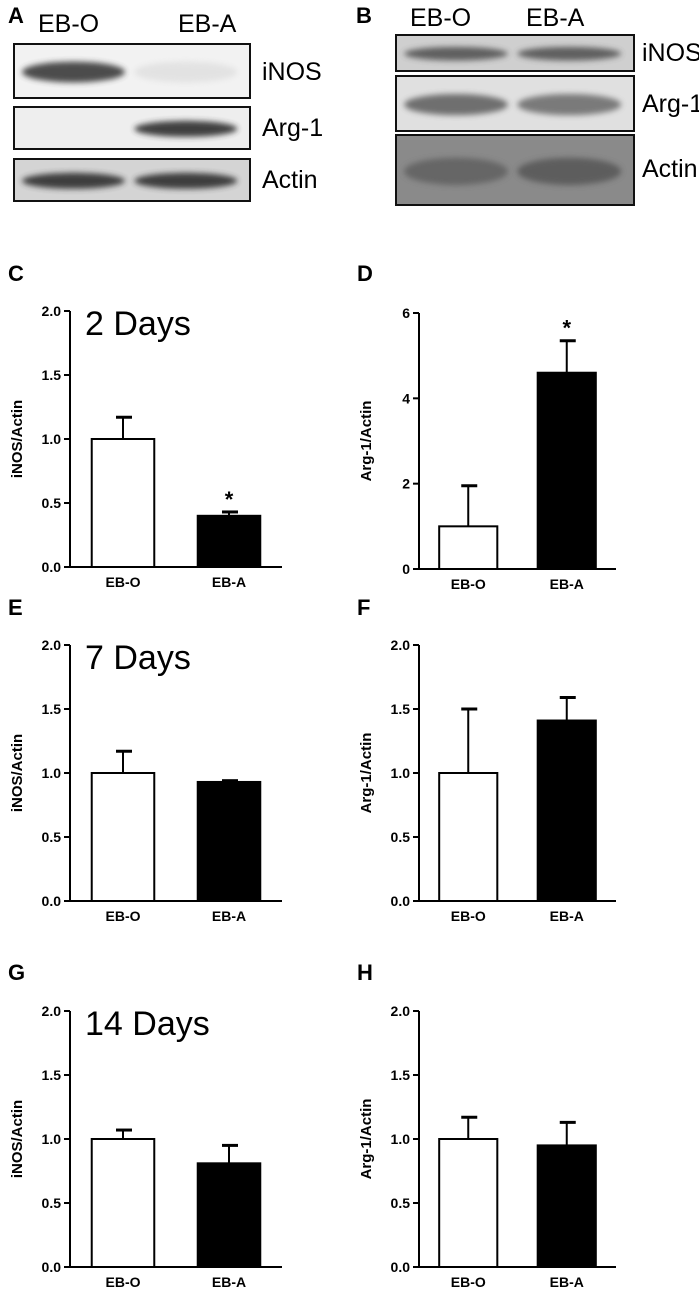 The image size is (699, 1300). I want to click on chart-title: 7 Days, so click(138, 658).